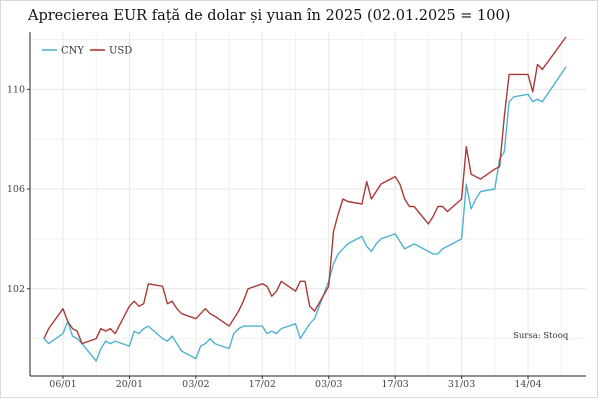  Describe the element at coordinates (72, 51) in the screenshot. I see `legend-label-cny: CNY` at that location.